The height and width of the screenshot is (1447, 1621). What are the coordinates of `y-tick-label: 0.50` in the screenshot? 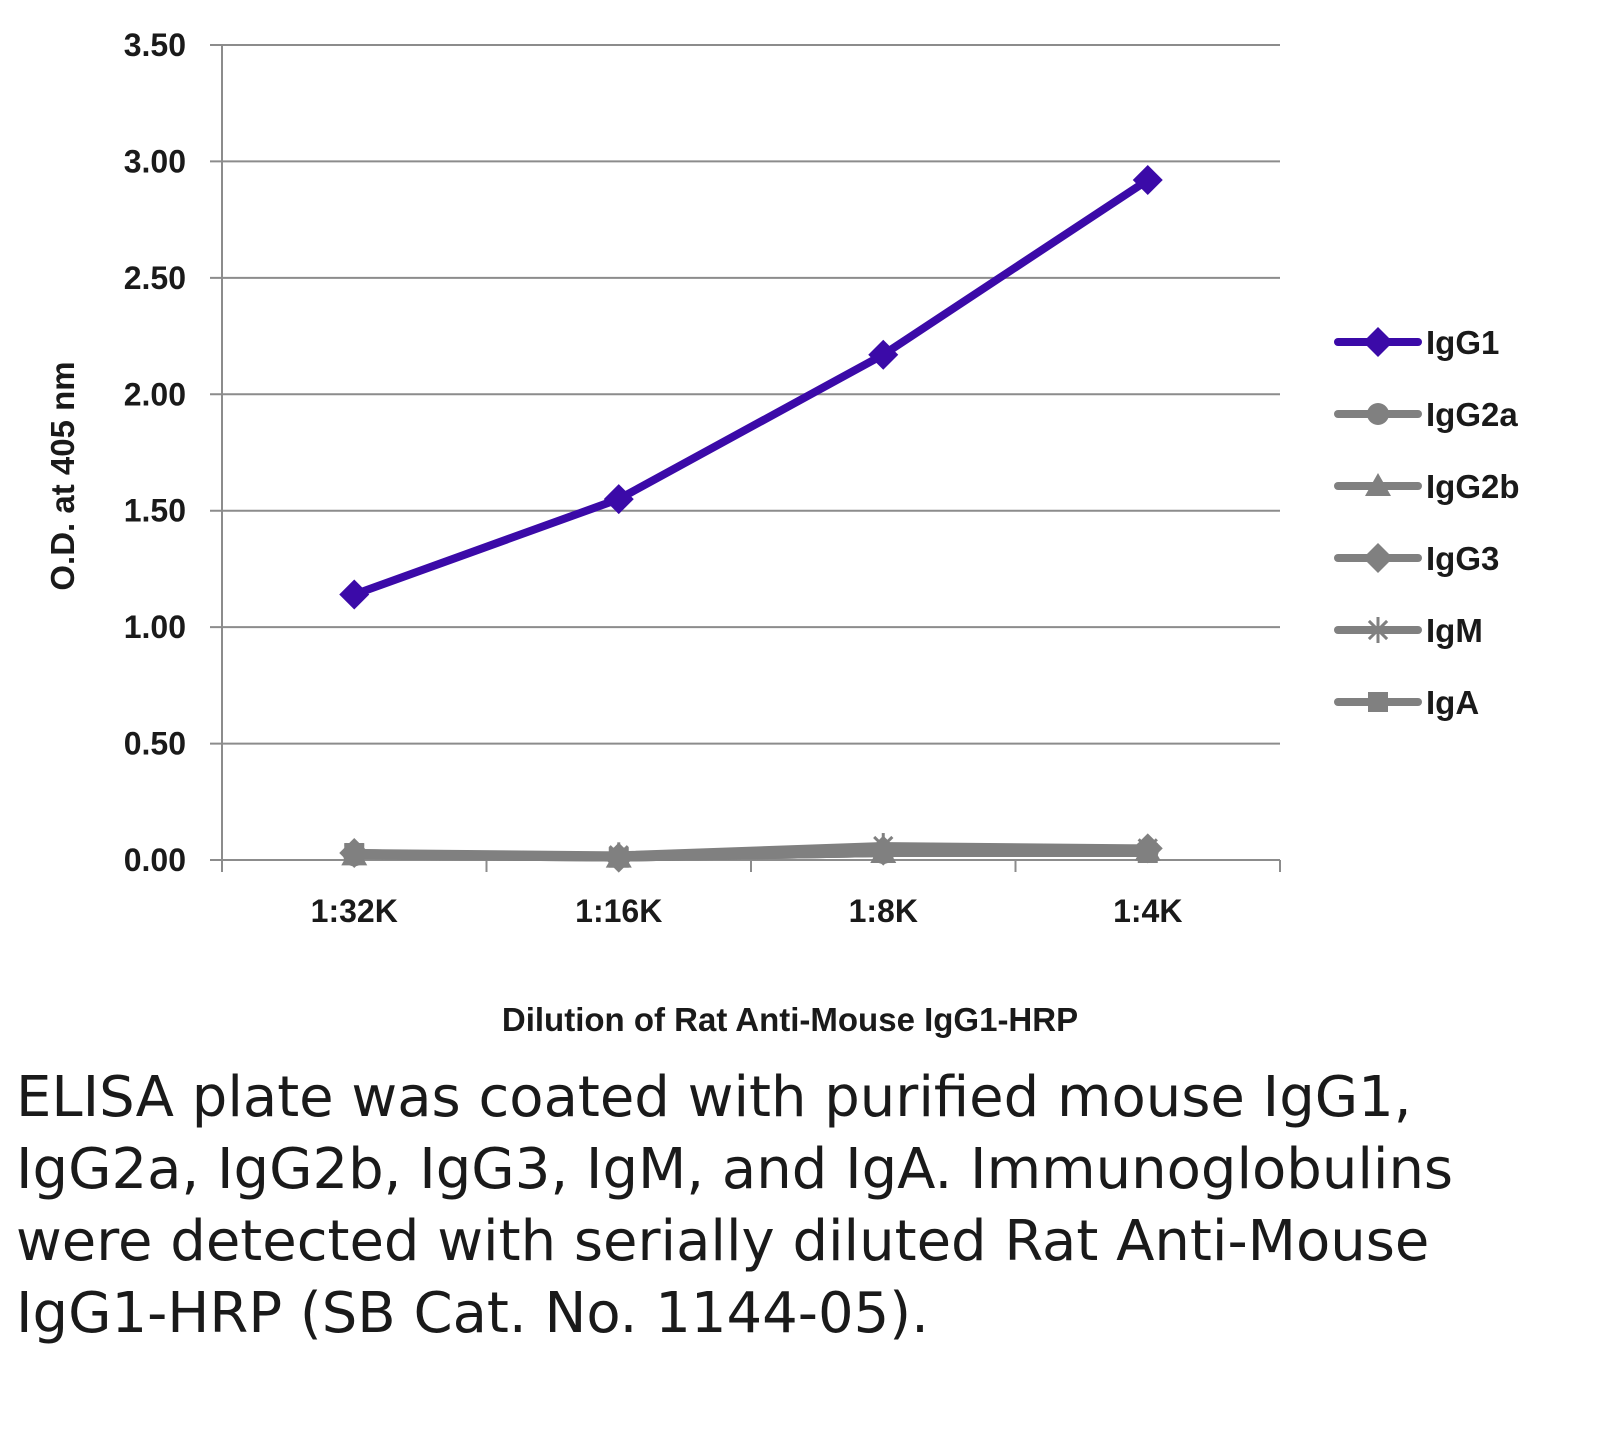 It's located at (155, 744).